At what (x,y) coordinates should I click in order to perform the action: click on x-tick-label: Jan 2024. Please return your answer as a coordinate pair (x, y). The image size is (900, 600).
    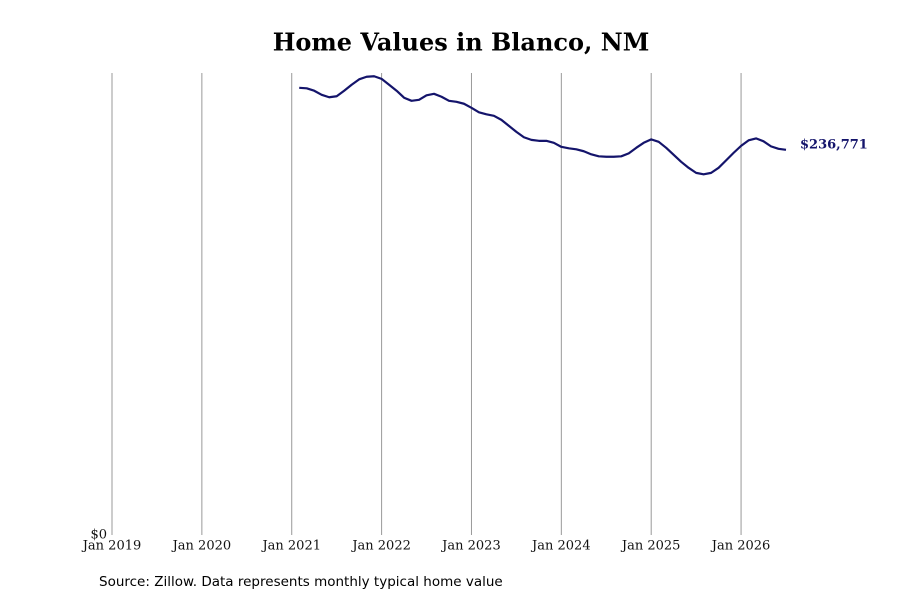
    Looking at the image, I should click on (560, 546).